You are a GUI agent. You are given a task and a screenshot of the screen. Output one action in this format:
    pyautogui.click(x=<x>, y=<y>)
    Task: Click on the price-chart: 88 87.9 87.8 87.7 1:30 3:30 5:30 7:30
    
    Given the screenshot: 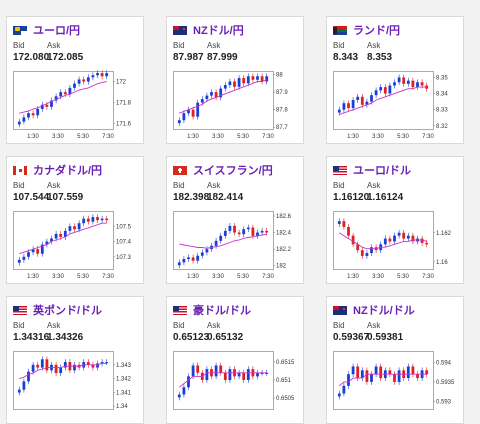 What is the action you would take?
    pyautogui.click(x=236, y=106)
    